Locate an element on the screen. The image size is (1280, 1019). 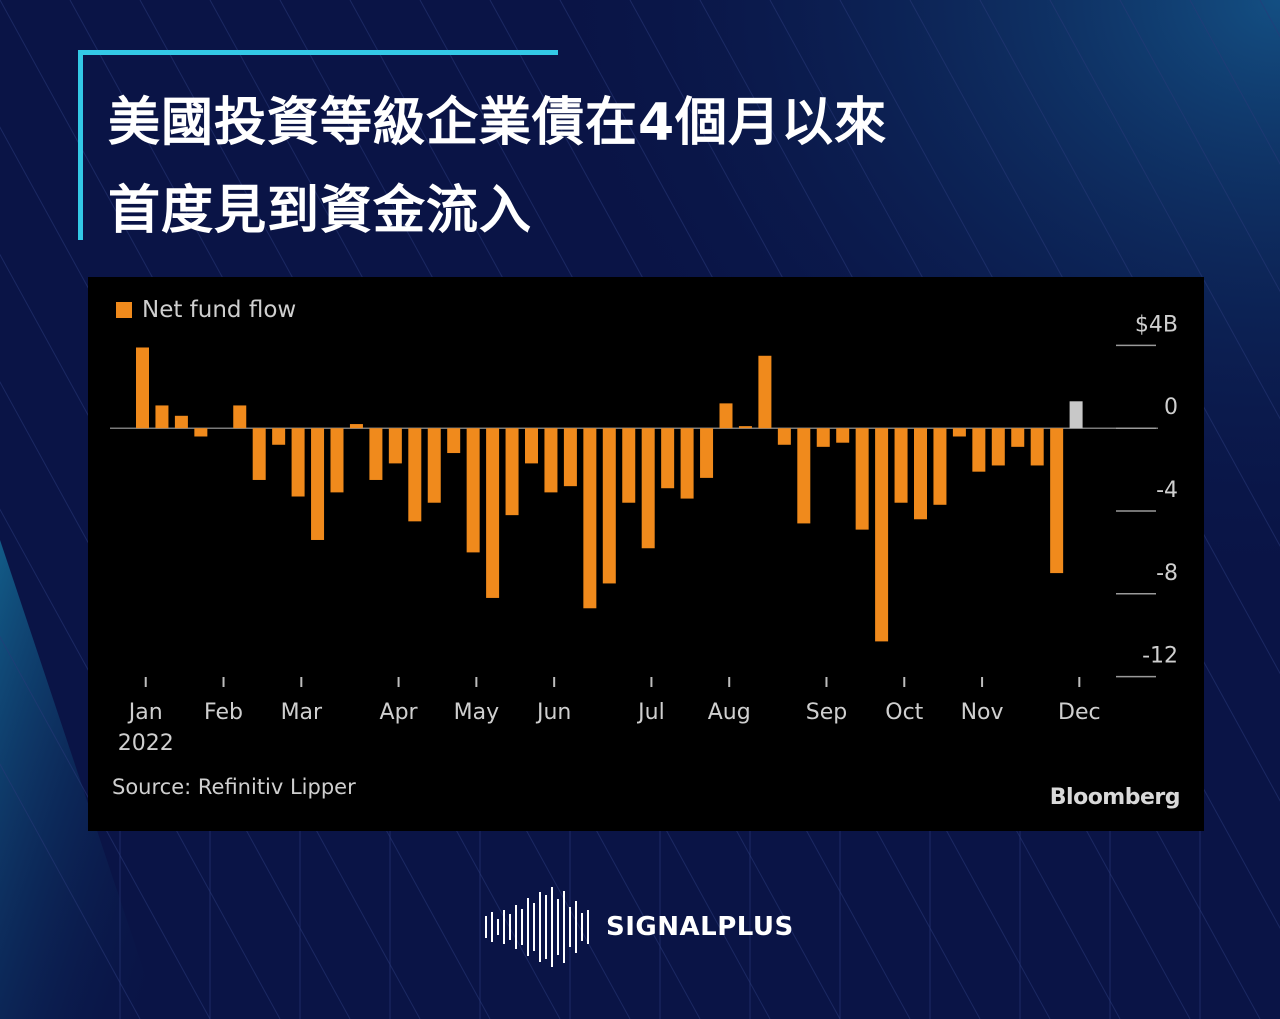
signalplus-logo: SIGNALPLUS is located at coordinates (642, 927).